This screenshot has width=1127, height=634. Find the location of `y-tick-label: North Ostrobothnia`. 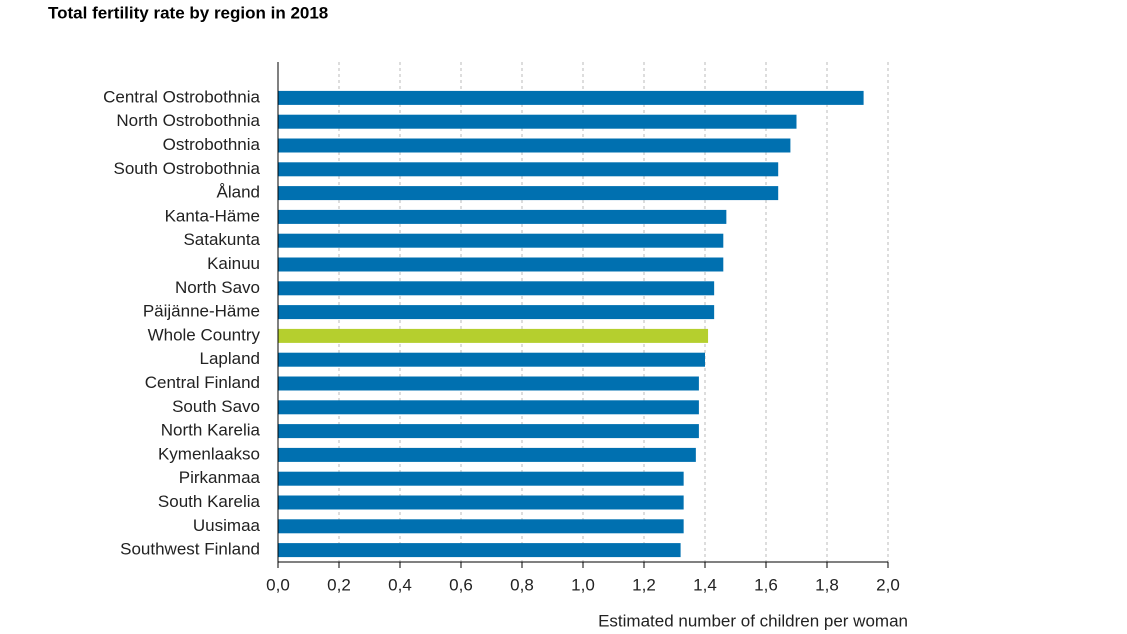

y-tick-label: North Ostrobothnia is located at coordinates (188, 120).